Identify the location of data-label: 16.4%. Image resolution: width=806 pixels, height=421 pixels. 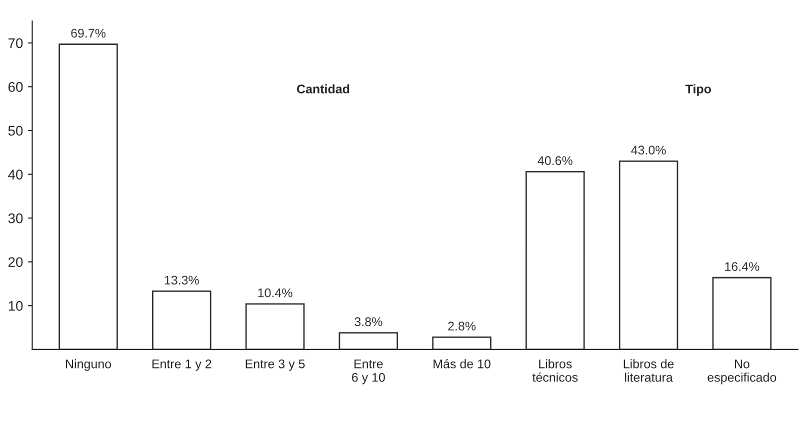
(742, 266).